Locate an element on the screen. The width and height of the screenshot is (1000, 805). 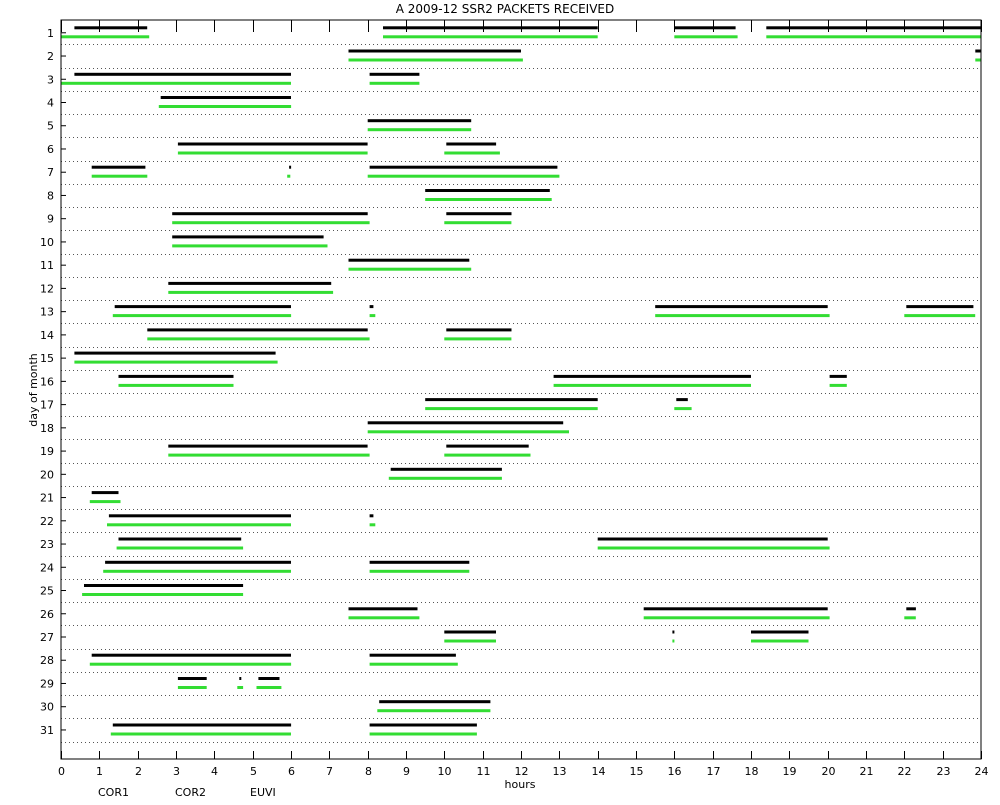
day-tick-label: 5 is located at coordinates (50, 126).